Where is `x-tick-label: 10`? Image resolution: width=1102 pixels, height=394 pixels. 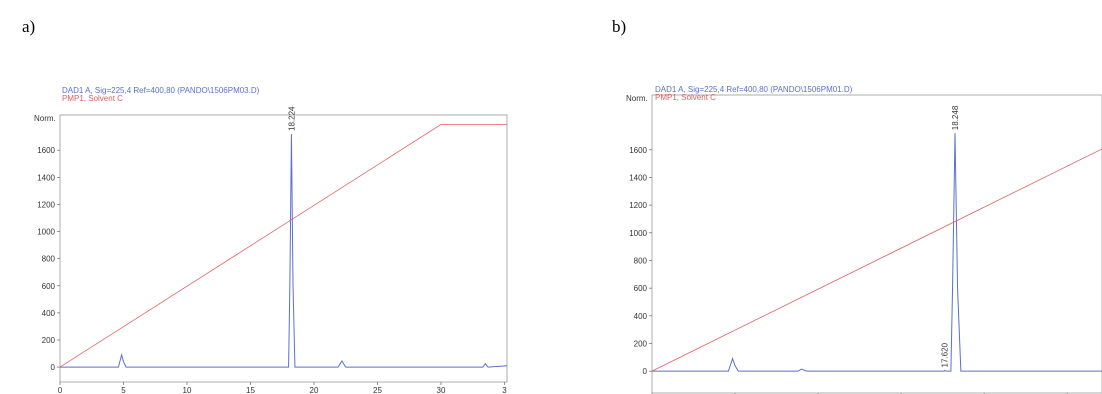 x-tick-label: 10 is located at coordinates (187, 390).